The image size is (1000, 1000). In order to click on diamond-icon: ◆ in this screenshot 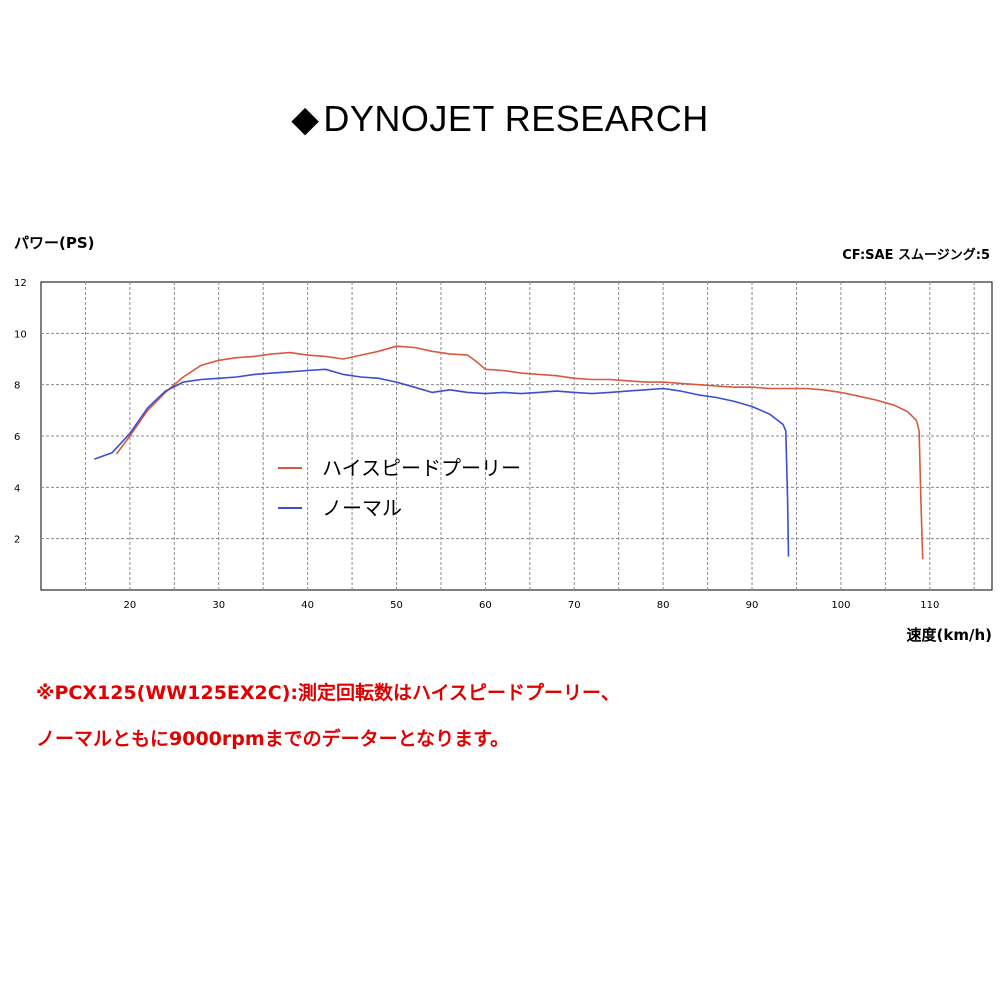, I will do `click(305, 118)`.